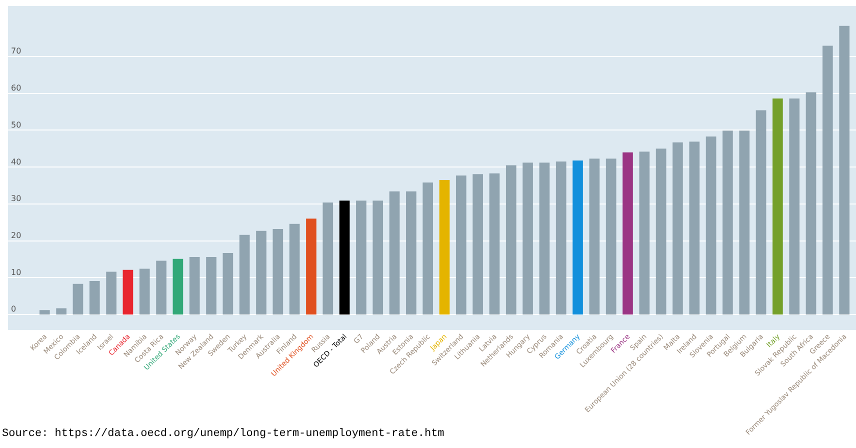  What do you see at coordinates (223, 434) in the screenshot?
I see `source-note: Source: https://data.oecd.org/unemp/long-term-unemployment-rate.htm` at bounding box center [223, 434].